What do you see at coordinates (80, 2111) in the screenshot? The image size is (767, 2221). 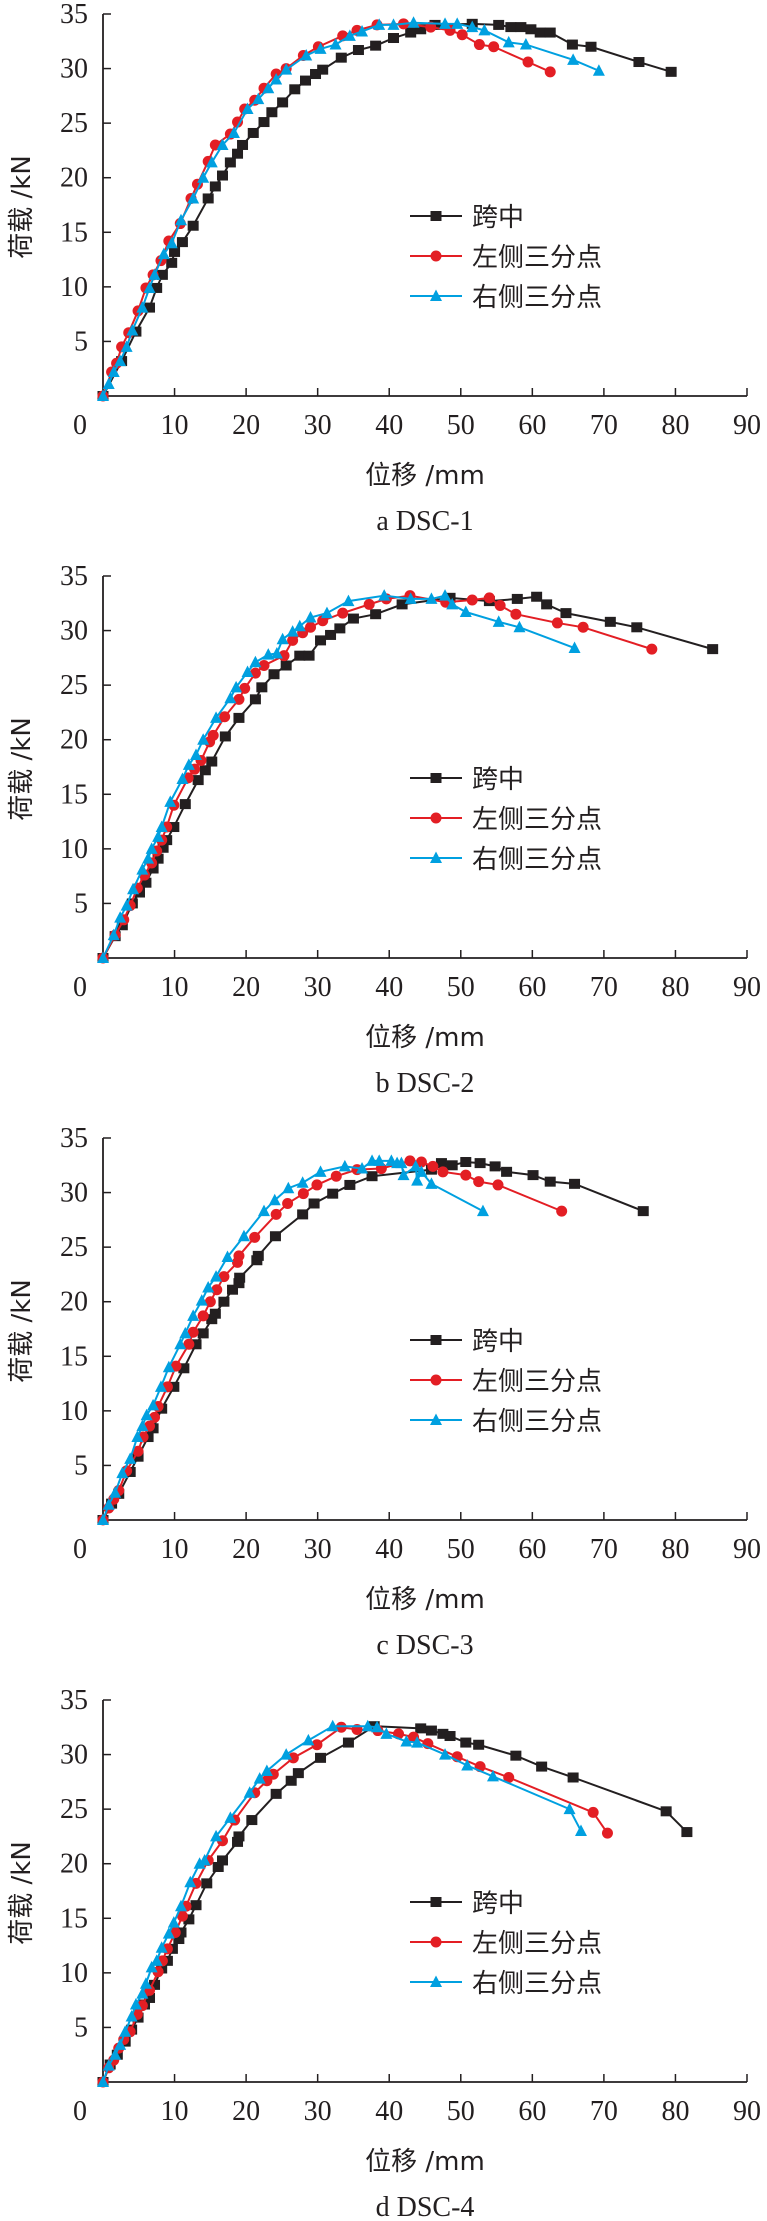 I see `x-tick-label: 0` at bounding box center [80, 2111].